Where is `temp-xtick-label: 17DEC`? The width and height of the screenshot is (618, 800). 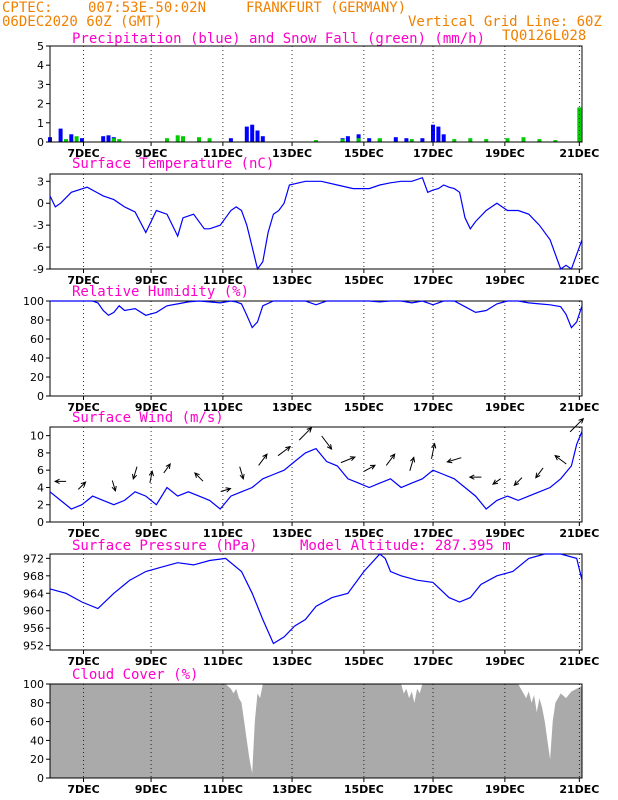
temp-xtick-label: 17DEC is located at coordinates (433, 280).